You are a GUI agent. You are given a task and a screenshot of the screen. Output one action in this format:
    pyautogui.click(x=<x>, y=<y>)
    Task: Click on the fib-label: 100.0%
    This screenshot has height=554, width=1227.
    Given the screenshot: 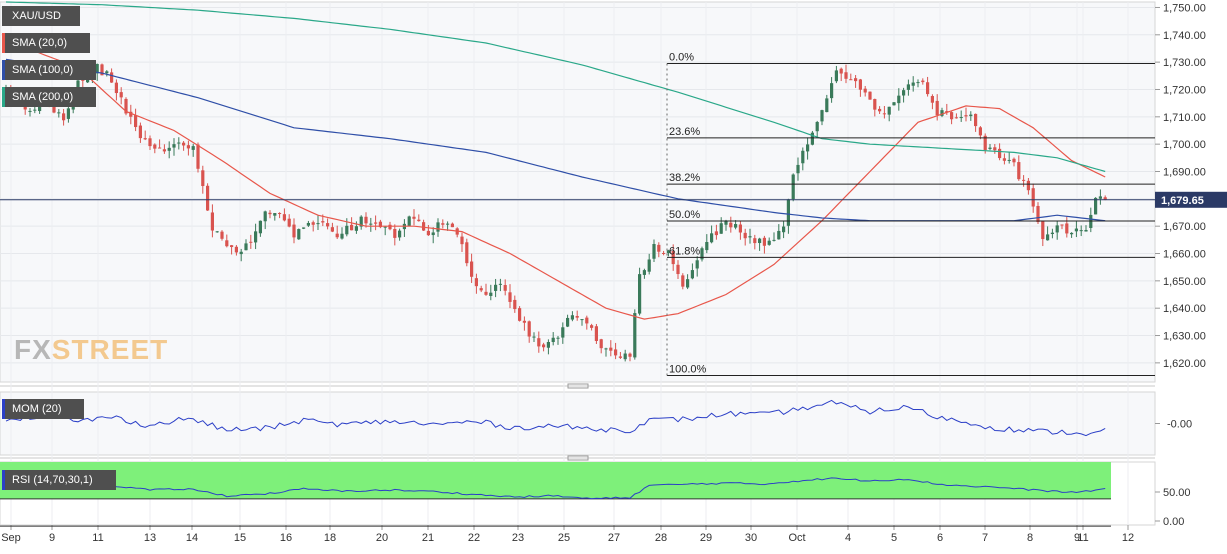 What is the action you would take?
    pyautogui.click(x=688, y=369)
    